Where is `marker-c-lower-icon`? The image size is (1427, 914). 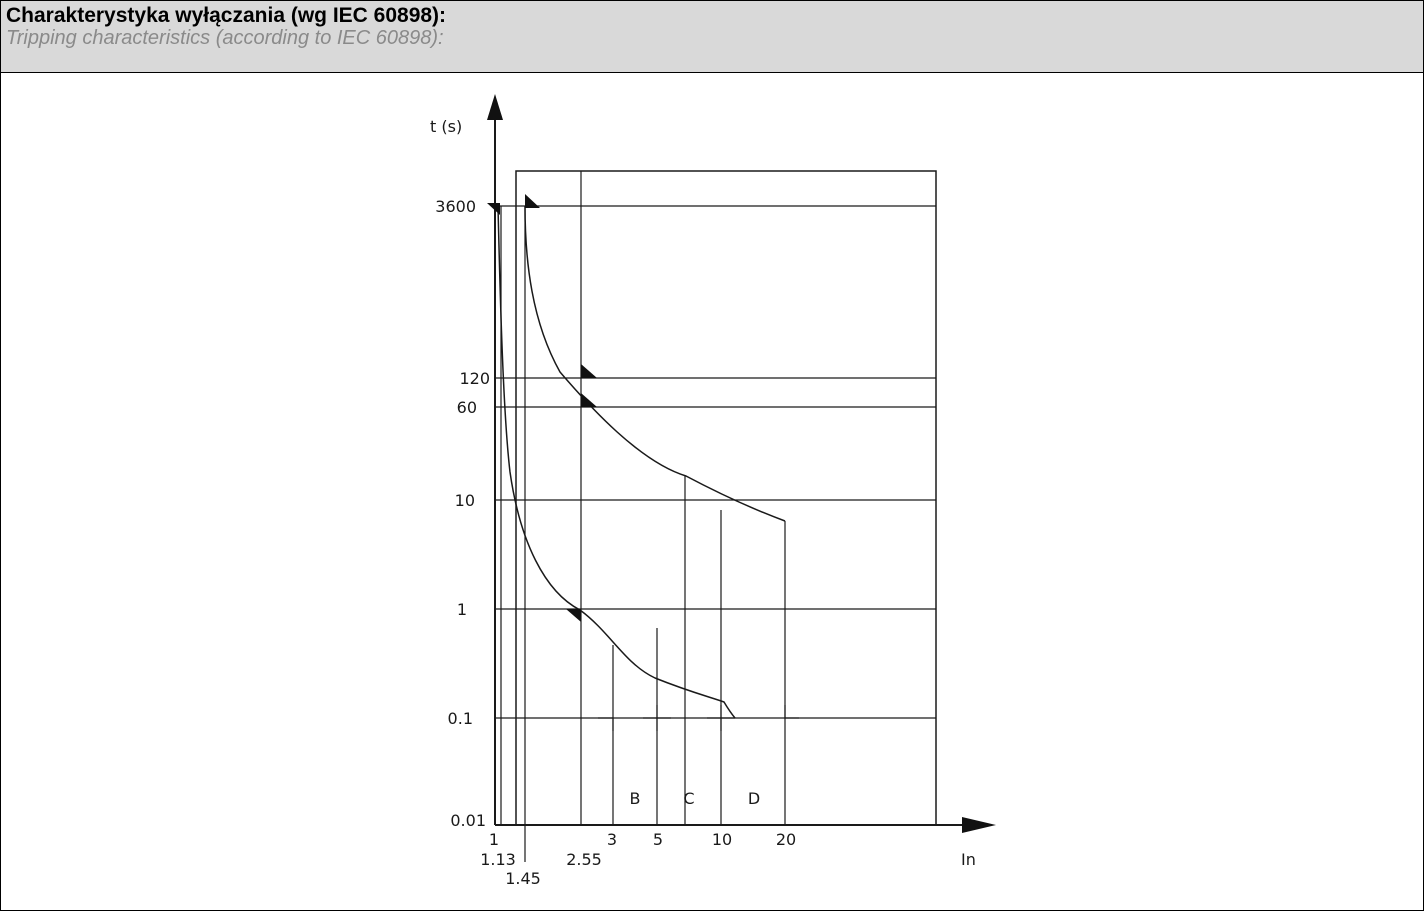
marker-c-lower-icon is located at coordinates (650, 724).